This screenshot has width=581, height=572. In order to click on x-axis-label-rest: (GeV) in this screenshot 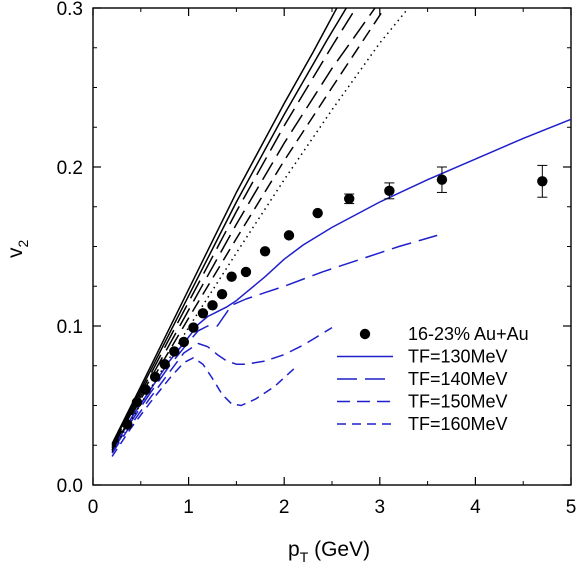, I will do `click(339, 549)`.